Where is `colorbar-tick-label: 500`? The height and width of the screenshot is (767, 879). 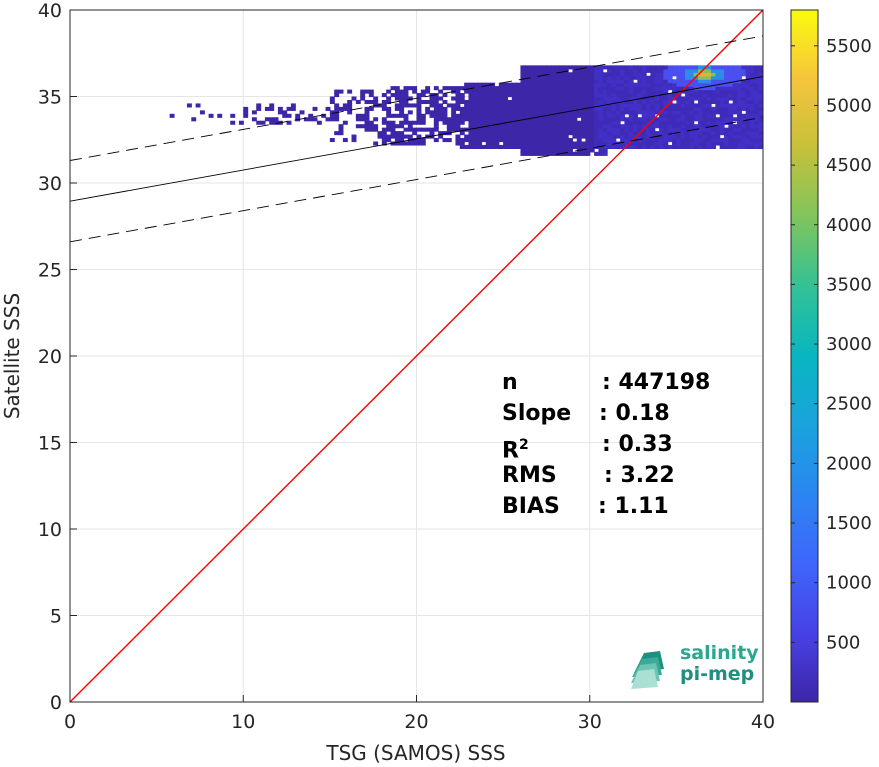
colorbar-tick-label: 500 is located at coordinates (843, 642).